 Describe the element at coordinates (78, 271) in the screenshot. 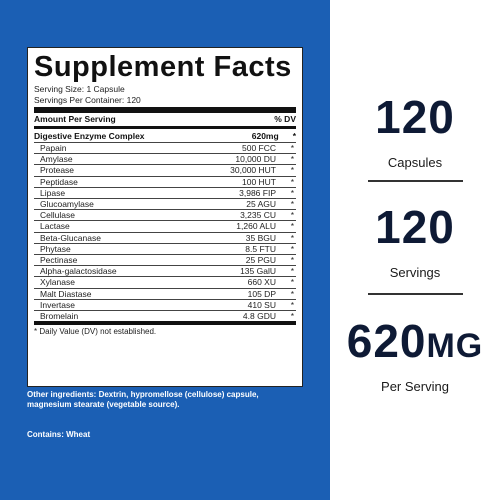

I see `ingredient-name: Alpha-galactosidase` at that location.